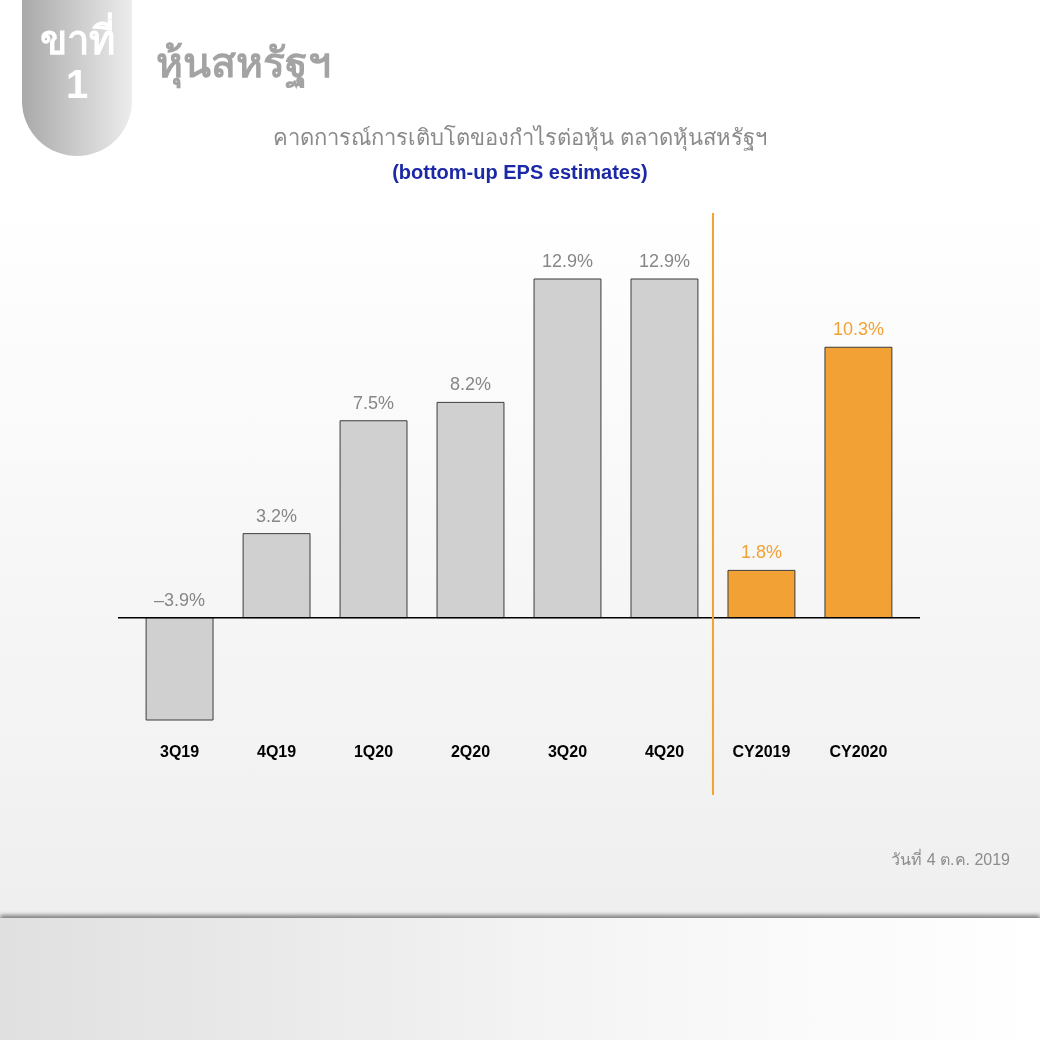 The width and height of the screenshot is (1040, 1040). I want to click on data-label: 3.2%, so click(277, 515).